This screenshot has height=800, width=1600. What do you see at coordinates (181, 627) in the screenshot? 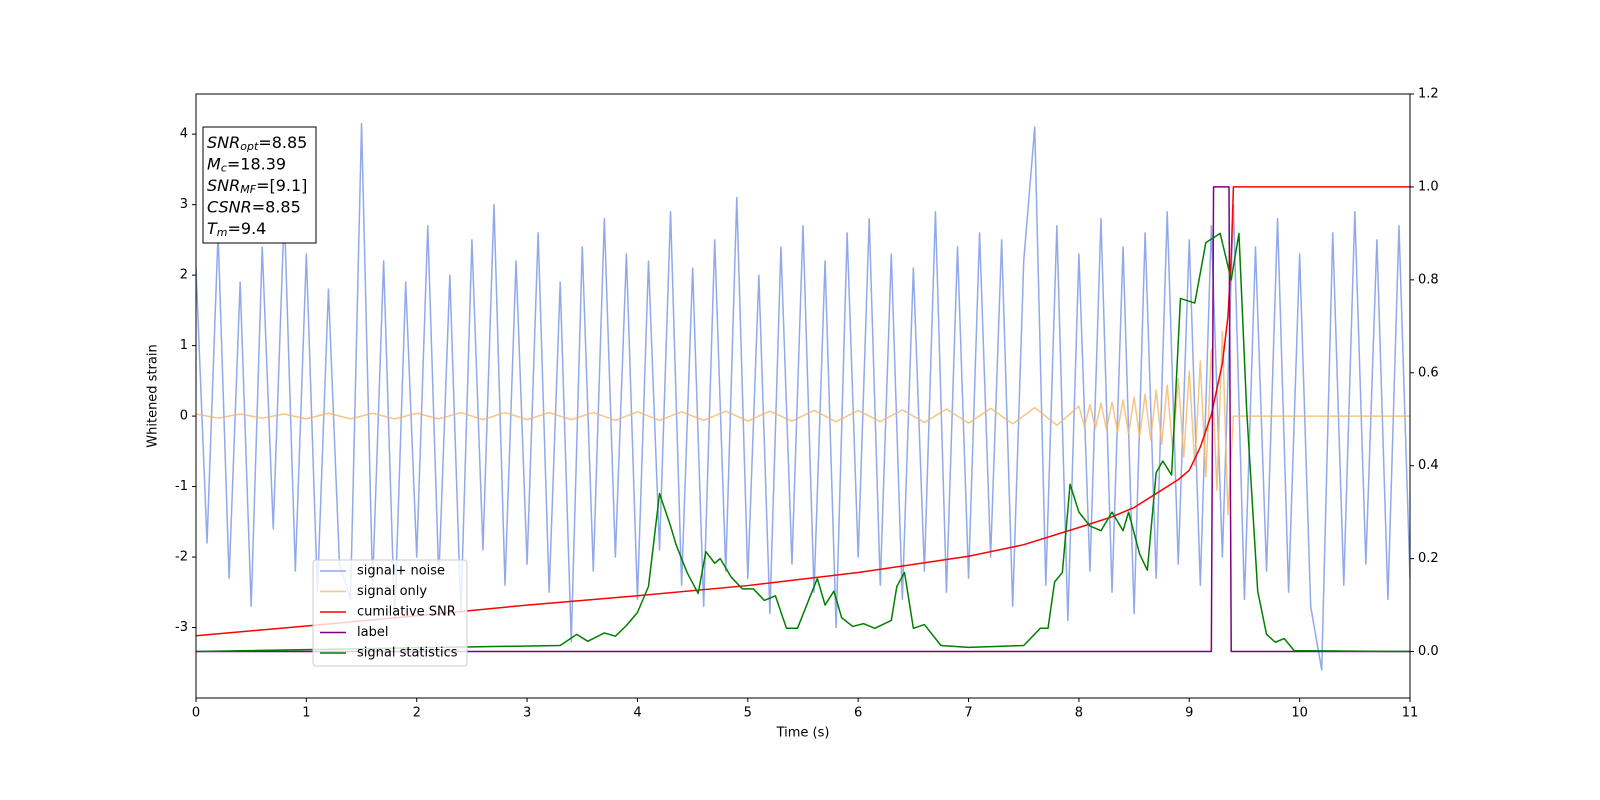
I see `y-tick-label: -3` at bounding box center [181, 627].